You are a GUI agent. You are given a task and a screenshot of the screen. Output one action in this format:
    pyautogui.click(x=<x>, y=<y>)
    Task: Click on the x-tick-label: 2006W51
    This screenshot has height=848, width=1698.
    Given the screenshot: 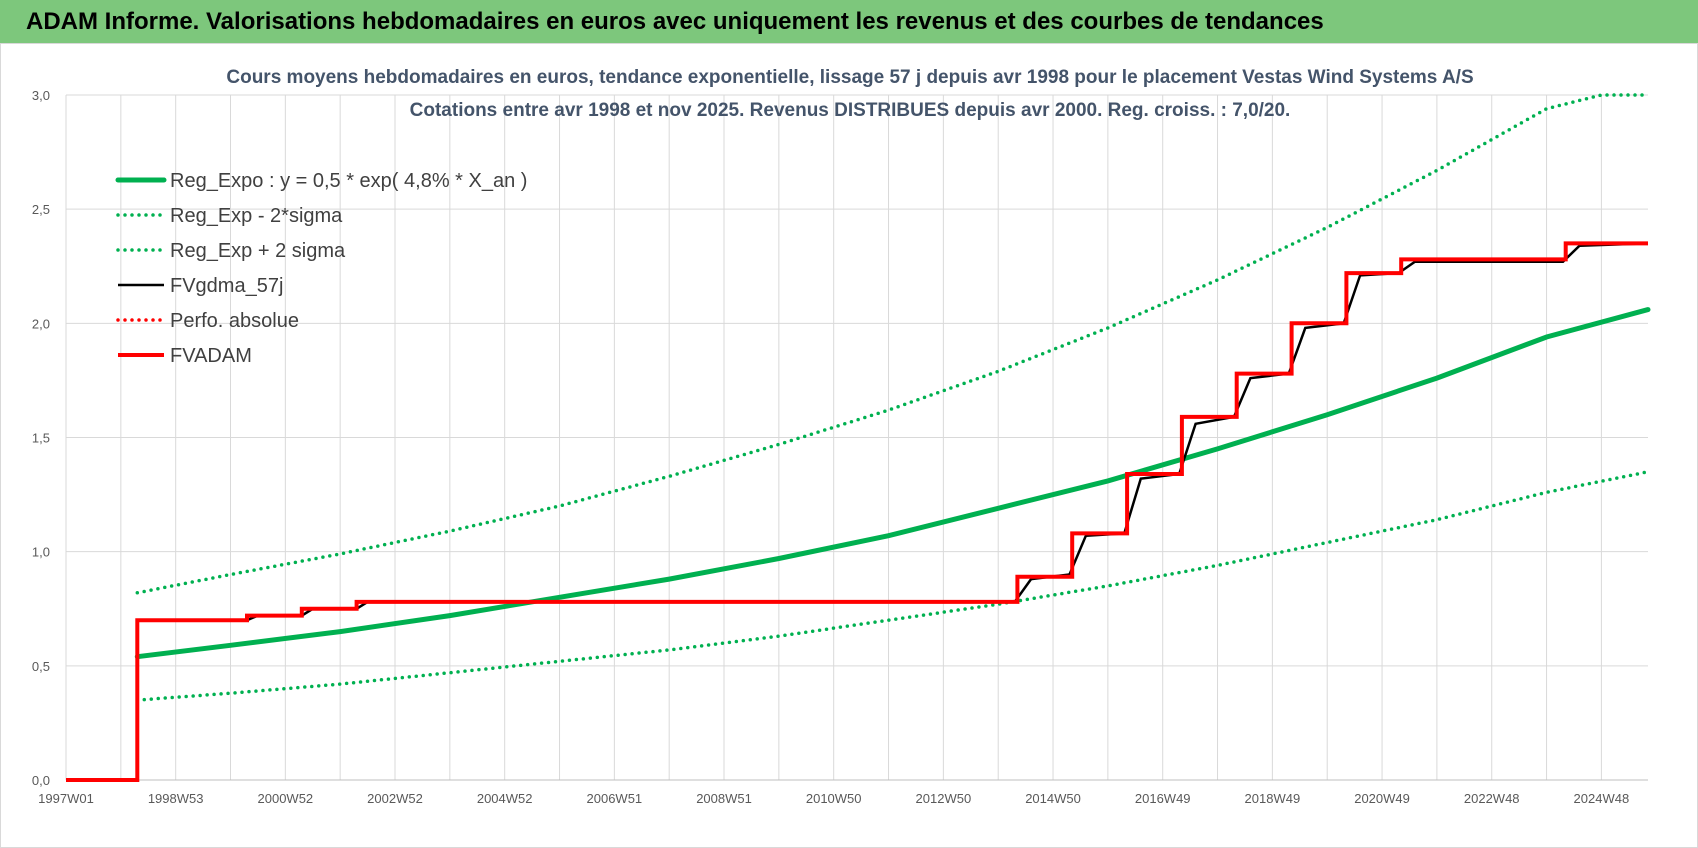 What is the action you would take?
    pyautogui.click(x=615, y=798)
    